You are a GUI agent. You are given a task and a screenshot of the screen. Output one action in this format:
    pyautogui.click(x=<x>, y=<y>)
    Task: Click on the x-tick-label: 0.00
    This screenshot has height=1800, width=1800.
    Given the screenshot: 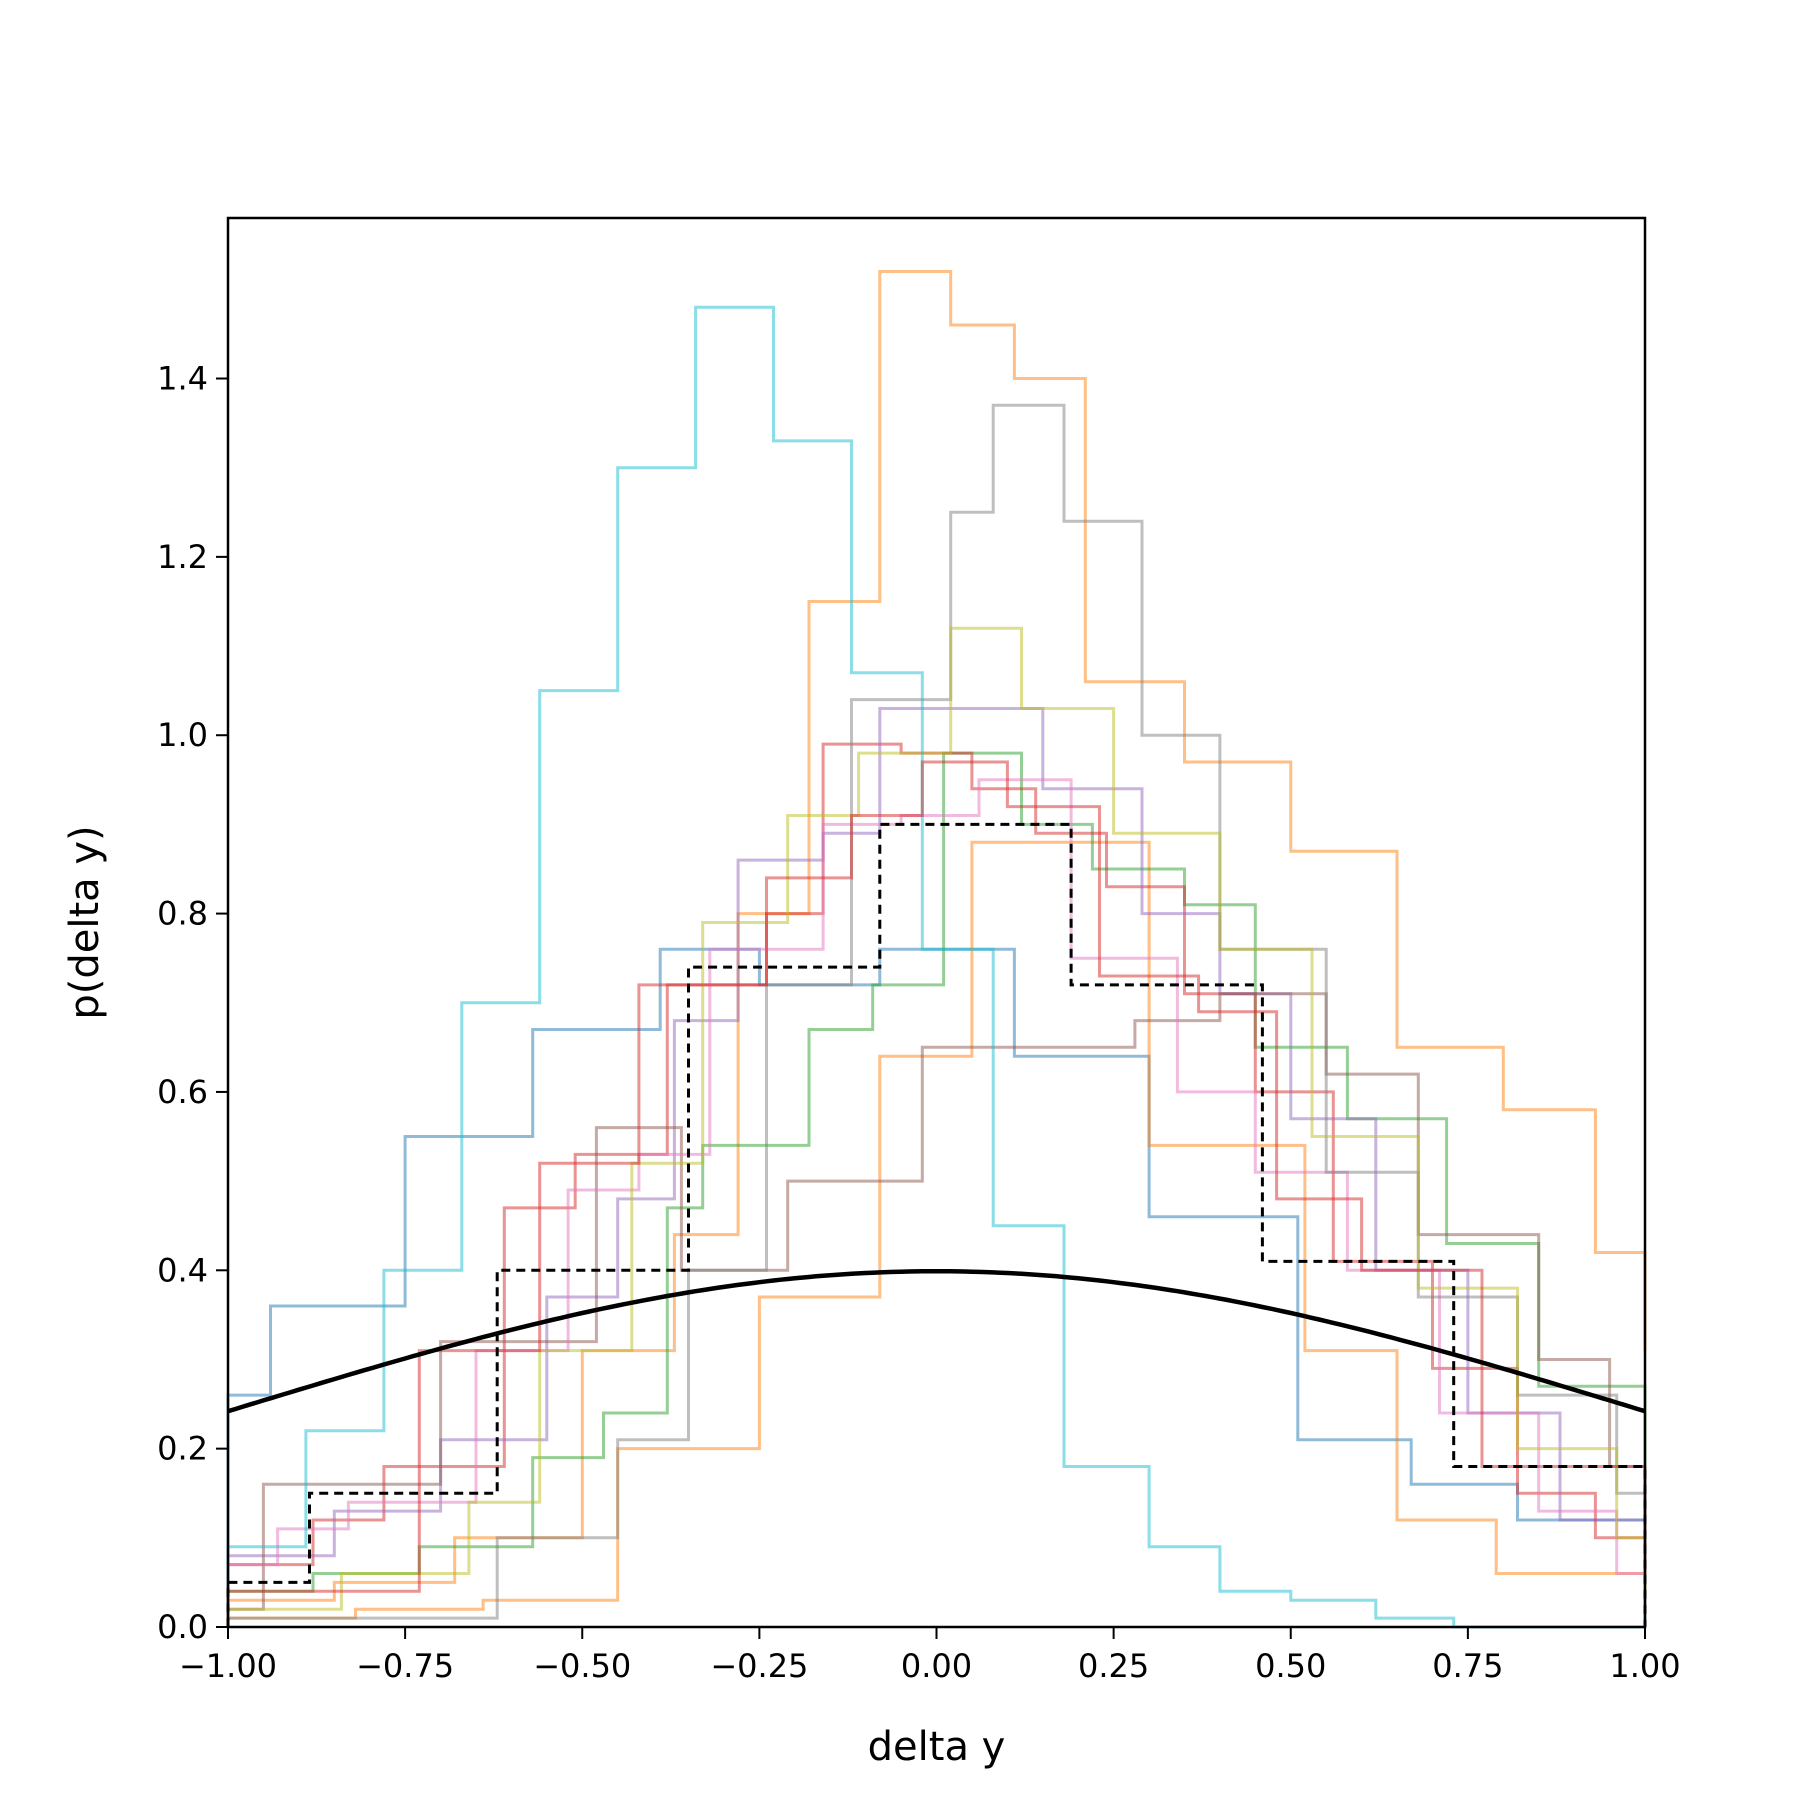 What is the action you would take?
    pyautogui.click(x=936, y=1666)
    